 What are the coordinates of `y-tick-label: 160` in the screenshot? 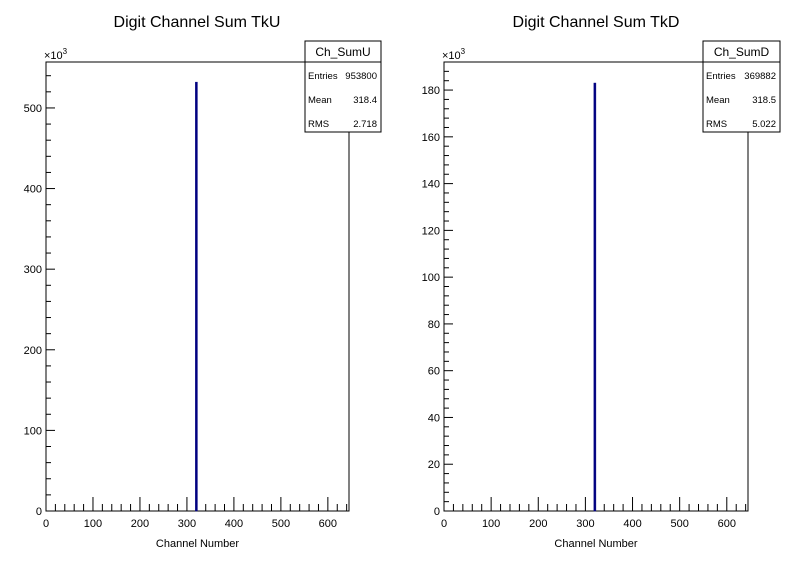 It's located at (431, 138).